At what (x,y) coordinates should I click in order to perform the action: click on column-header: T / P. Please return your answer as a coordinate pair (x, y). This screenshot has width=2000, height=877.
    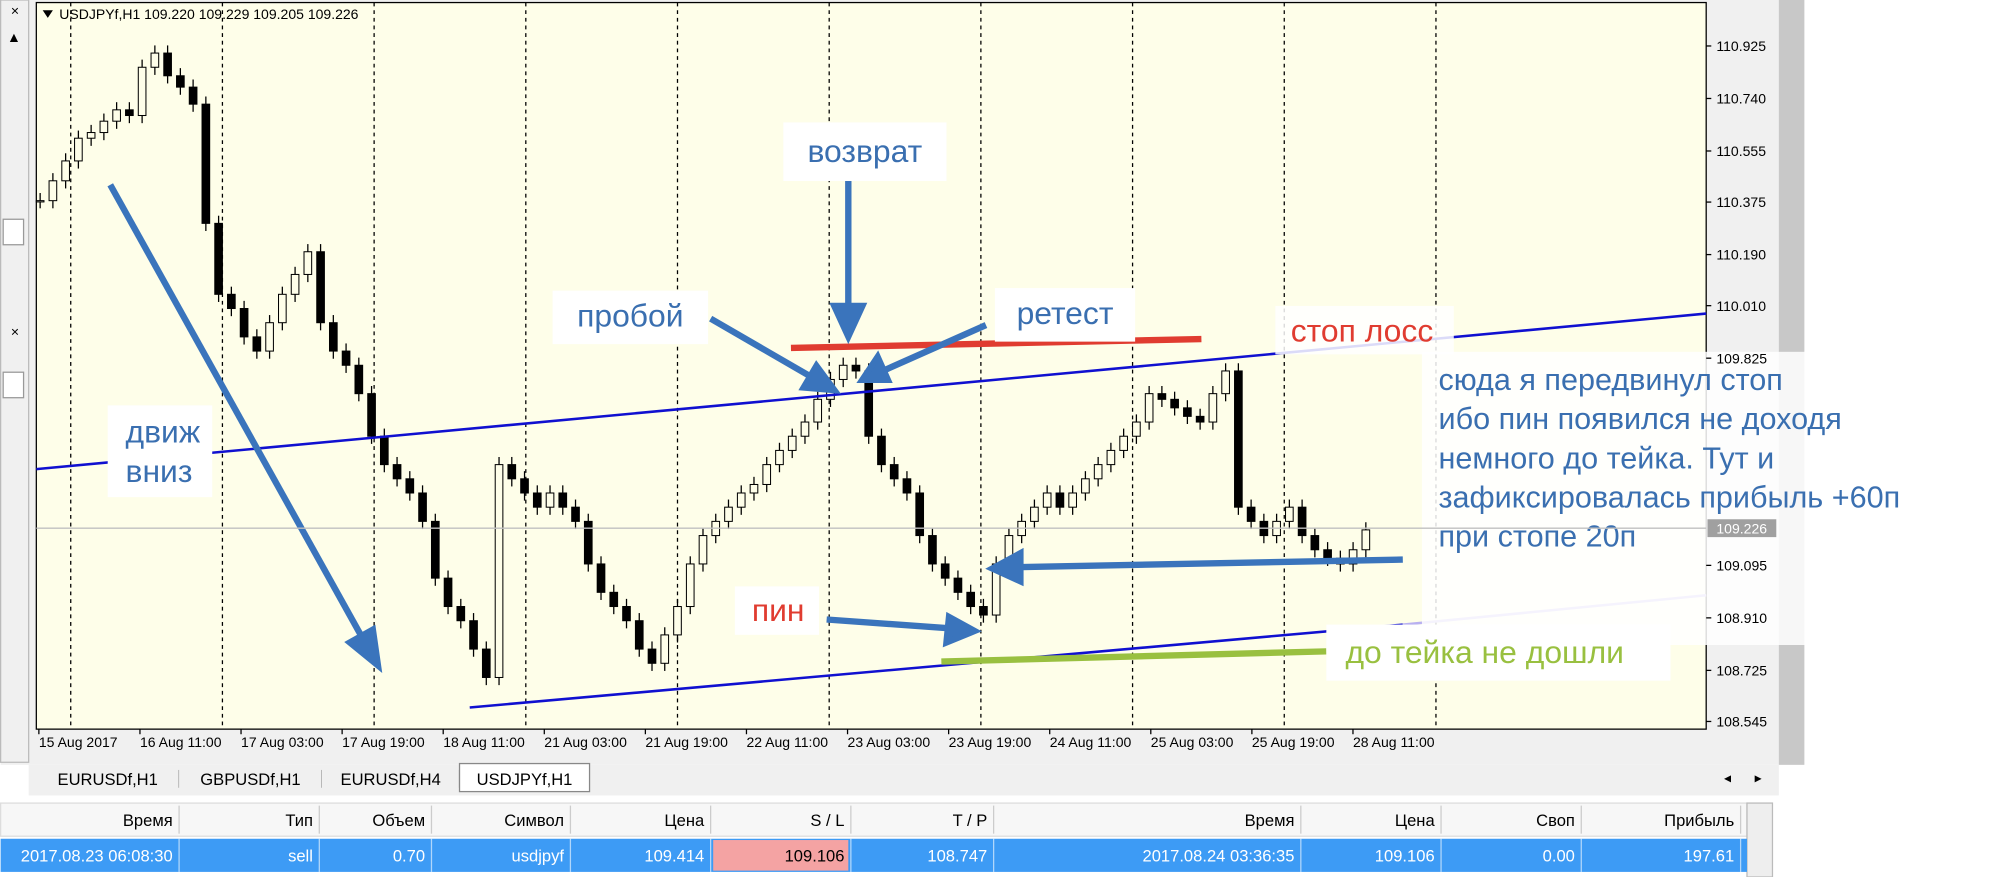
    Looking at the image, I should click on (970, 820).